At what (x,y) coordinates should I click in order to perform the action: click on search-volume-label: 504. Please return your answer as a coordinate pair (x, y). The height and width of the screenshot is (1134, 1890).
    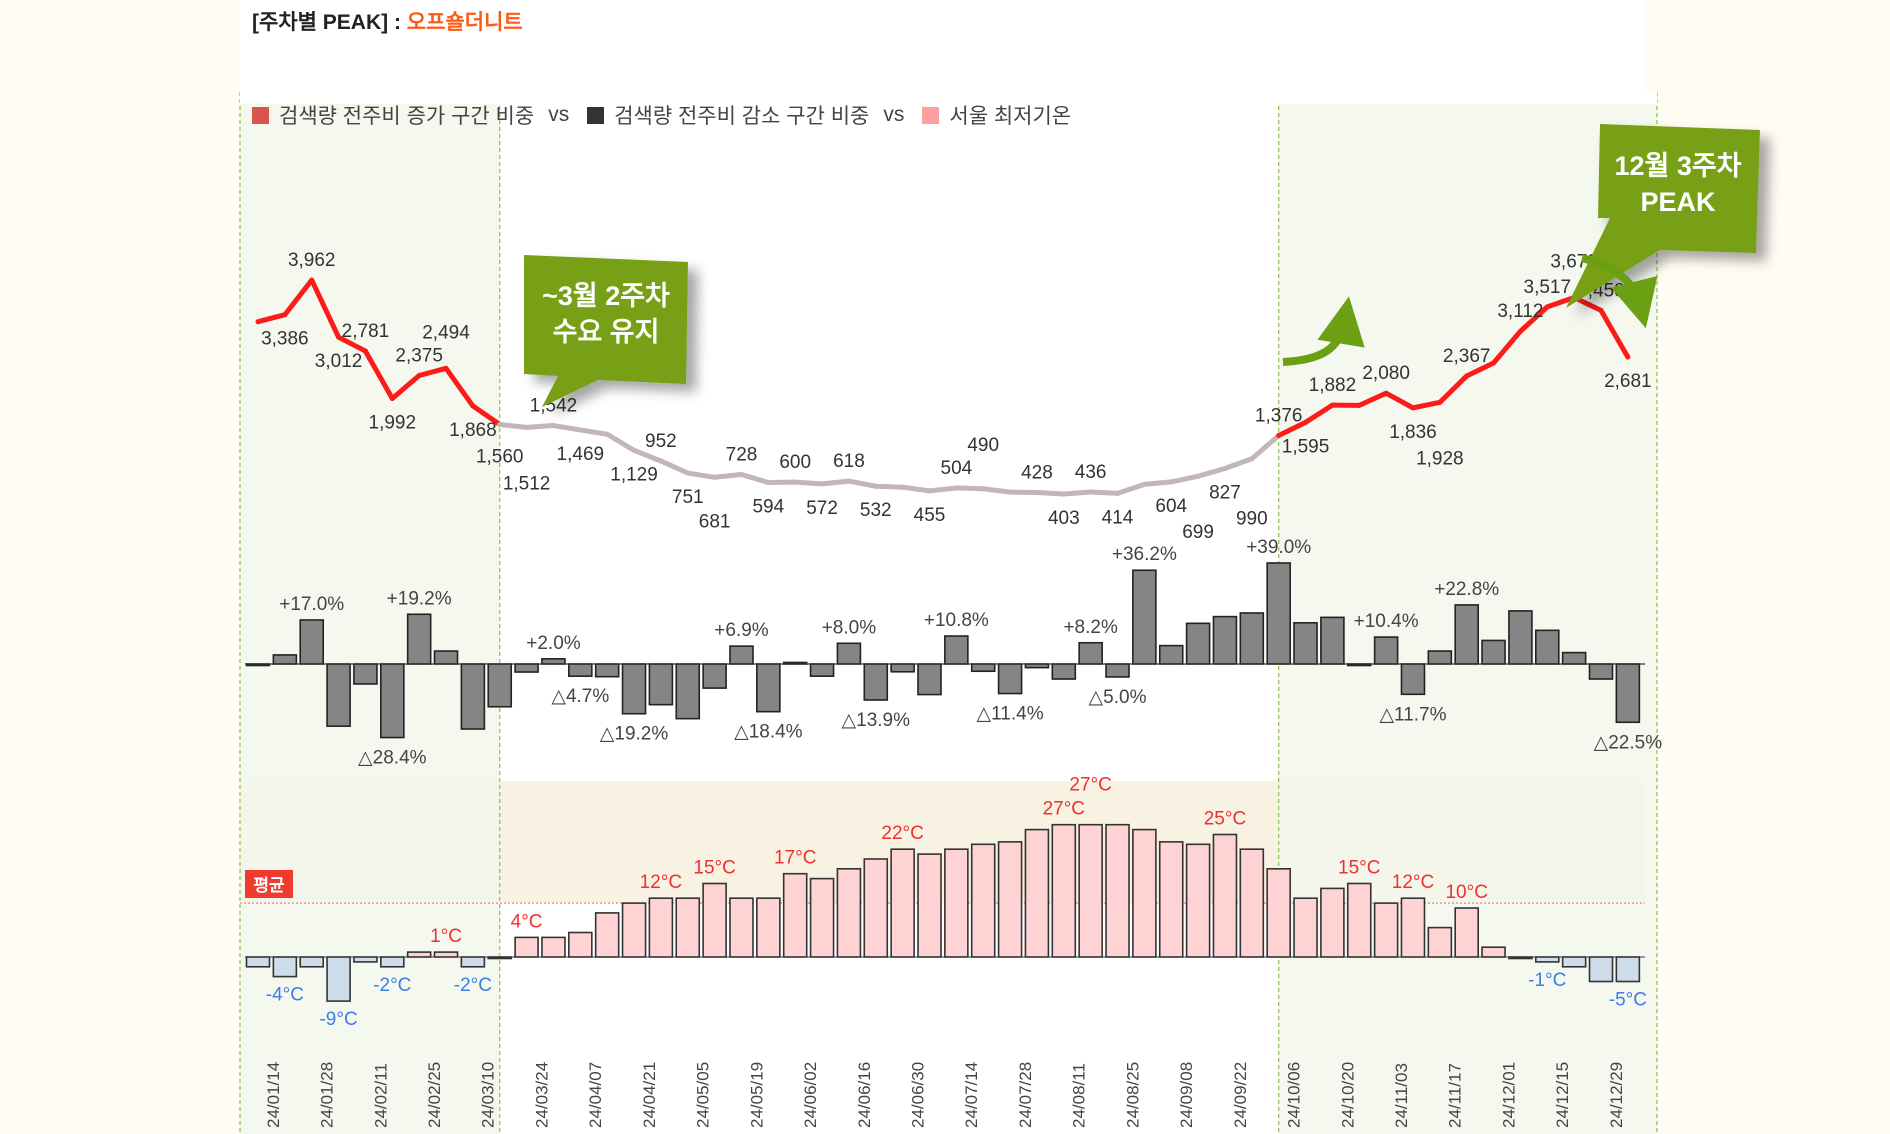
    Looking at the image, I should click on (957, 468).